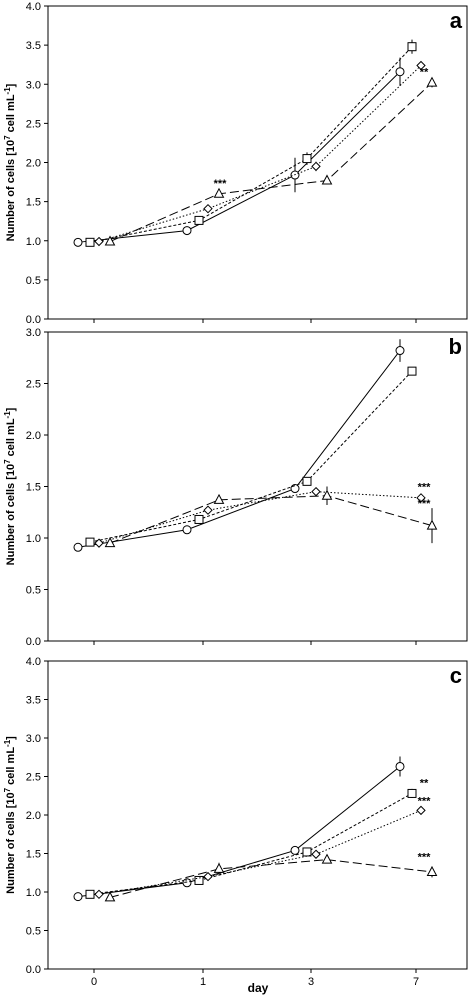  Describe the element at coordinates (424, 784) in the screenshot. I see `significance-label: **` at that location.